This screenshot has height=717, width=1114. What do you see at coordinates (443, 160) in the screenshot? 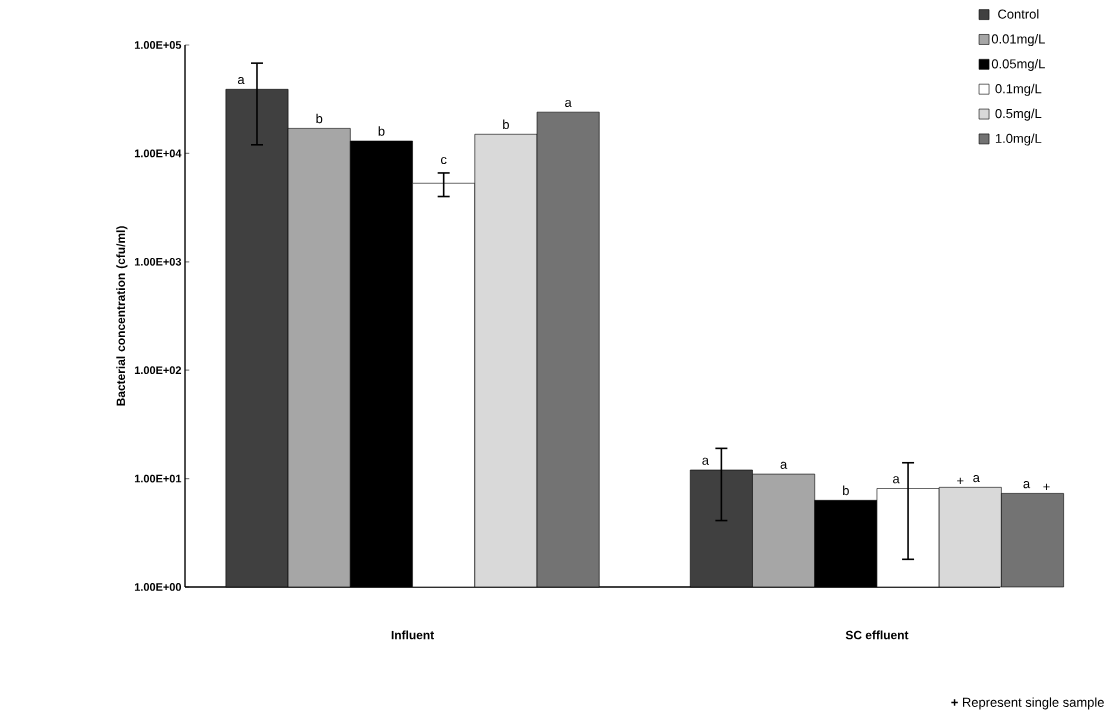
I see `annotation: c` at bounding box center [443, 160].